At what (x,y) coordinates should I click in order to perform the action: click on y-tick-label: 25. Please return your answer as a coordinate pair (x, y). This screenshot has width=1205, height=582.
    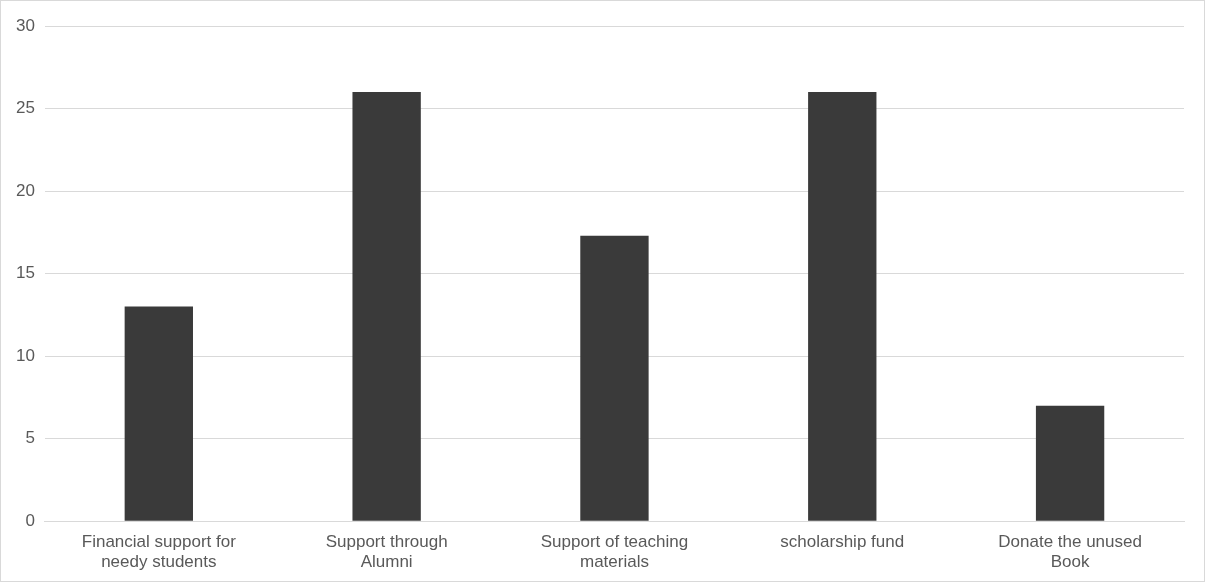
    Looking at the image, I should click on (25, 108).